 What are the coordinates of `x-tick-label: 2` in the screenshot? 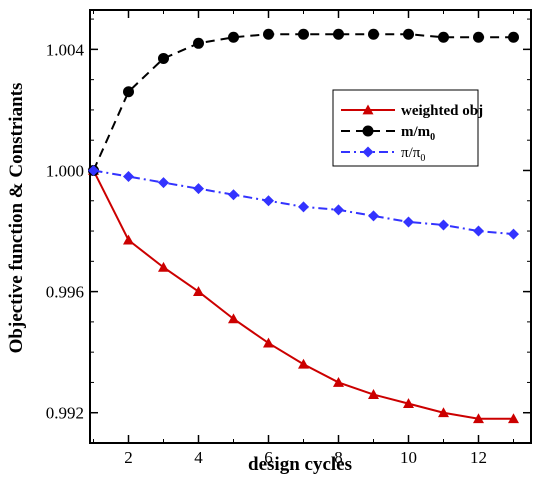 It's located at (128, 457).